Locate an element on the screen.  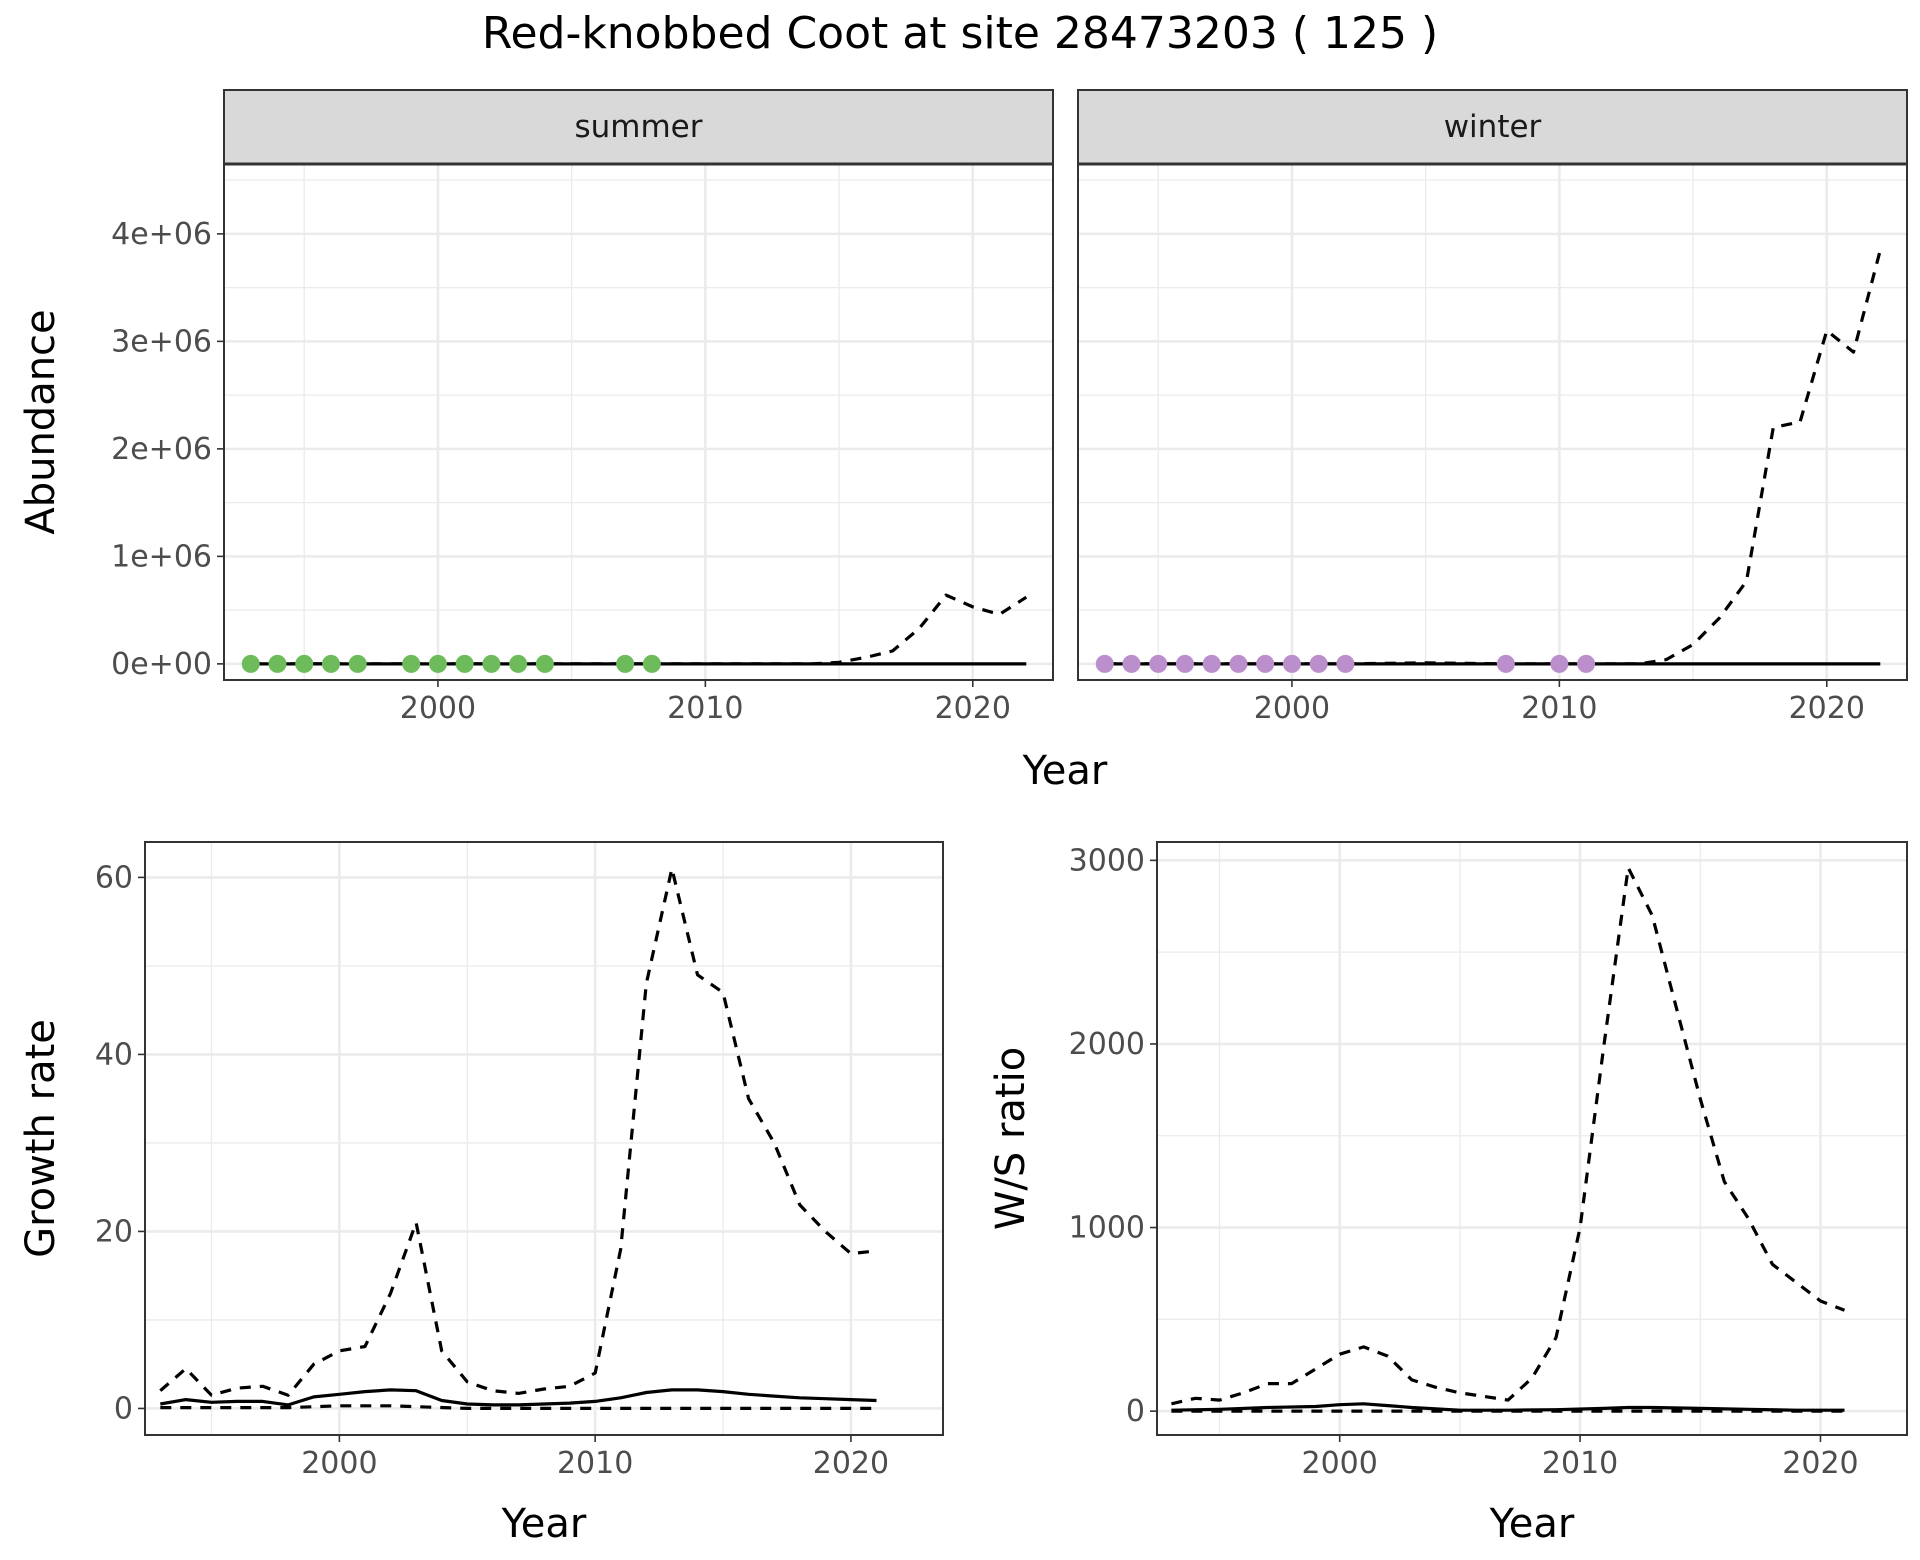
y-tick-label: 20 is located at coordinates (114, 1231).